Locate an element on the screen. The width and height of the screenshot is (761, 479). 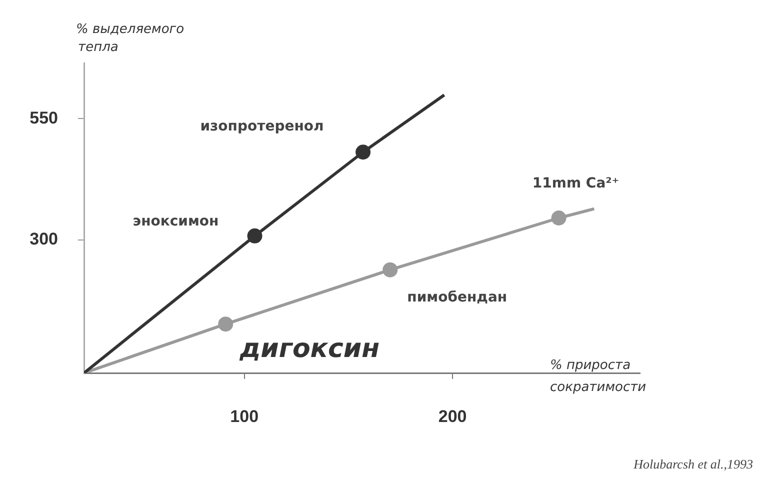
text: Holubarcsh et al.,1993 is located at coordinates (693, 464).